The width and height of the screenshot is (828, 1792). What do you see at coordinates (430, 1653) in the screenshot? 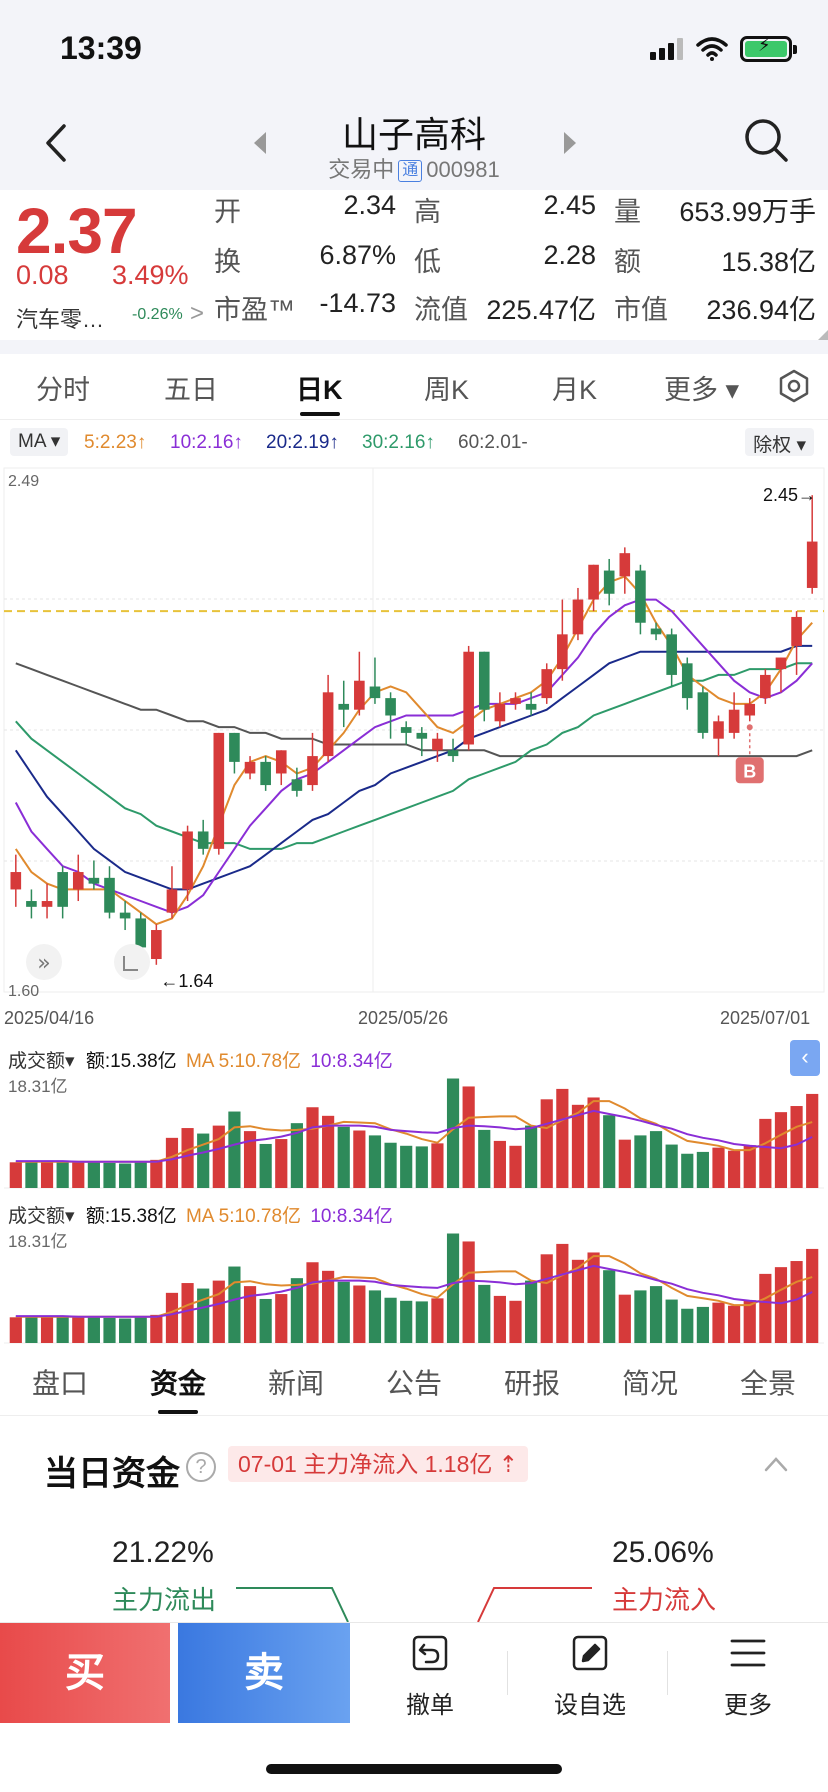
I see `cancel-order-icon` at bounding box center [430, 1653].